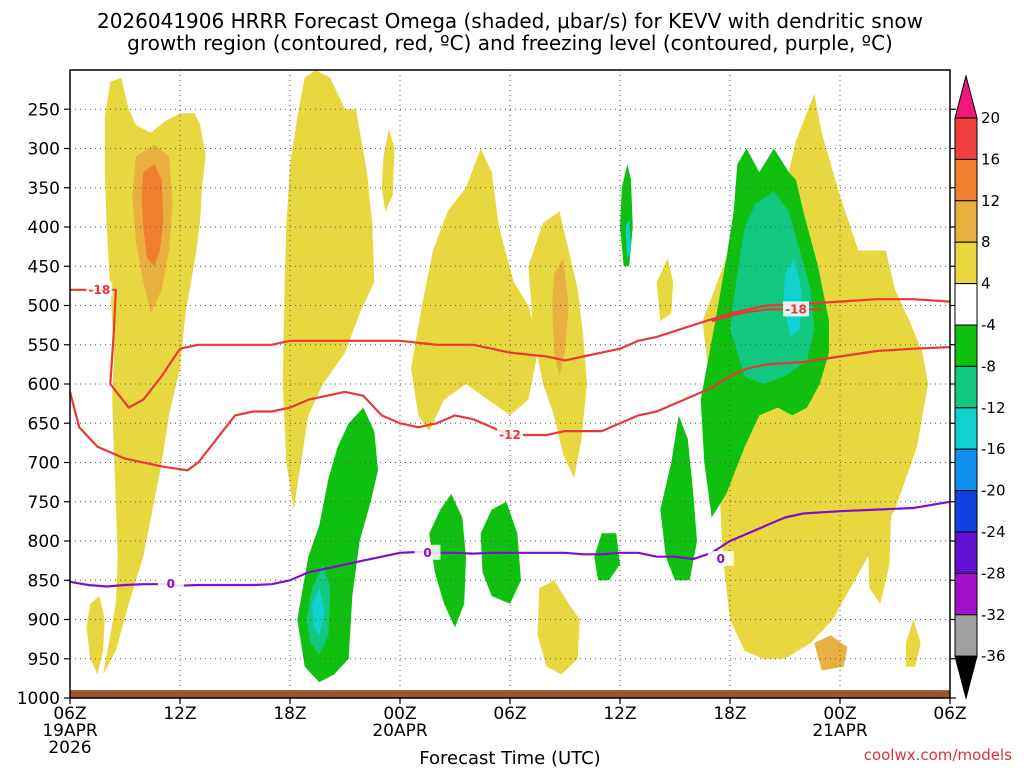  I want to click on dendritic-contour-0-label: -18, so click(99, 290).